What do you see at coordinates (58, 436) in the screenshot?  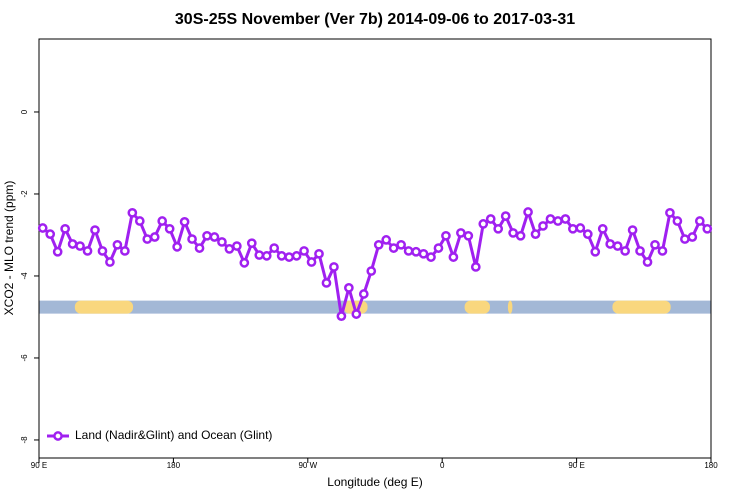 I see `legend-marker` at bounding box center [58, 436].